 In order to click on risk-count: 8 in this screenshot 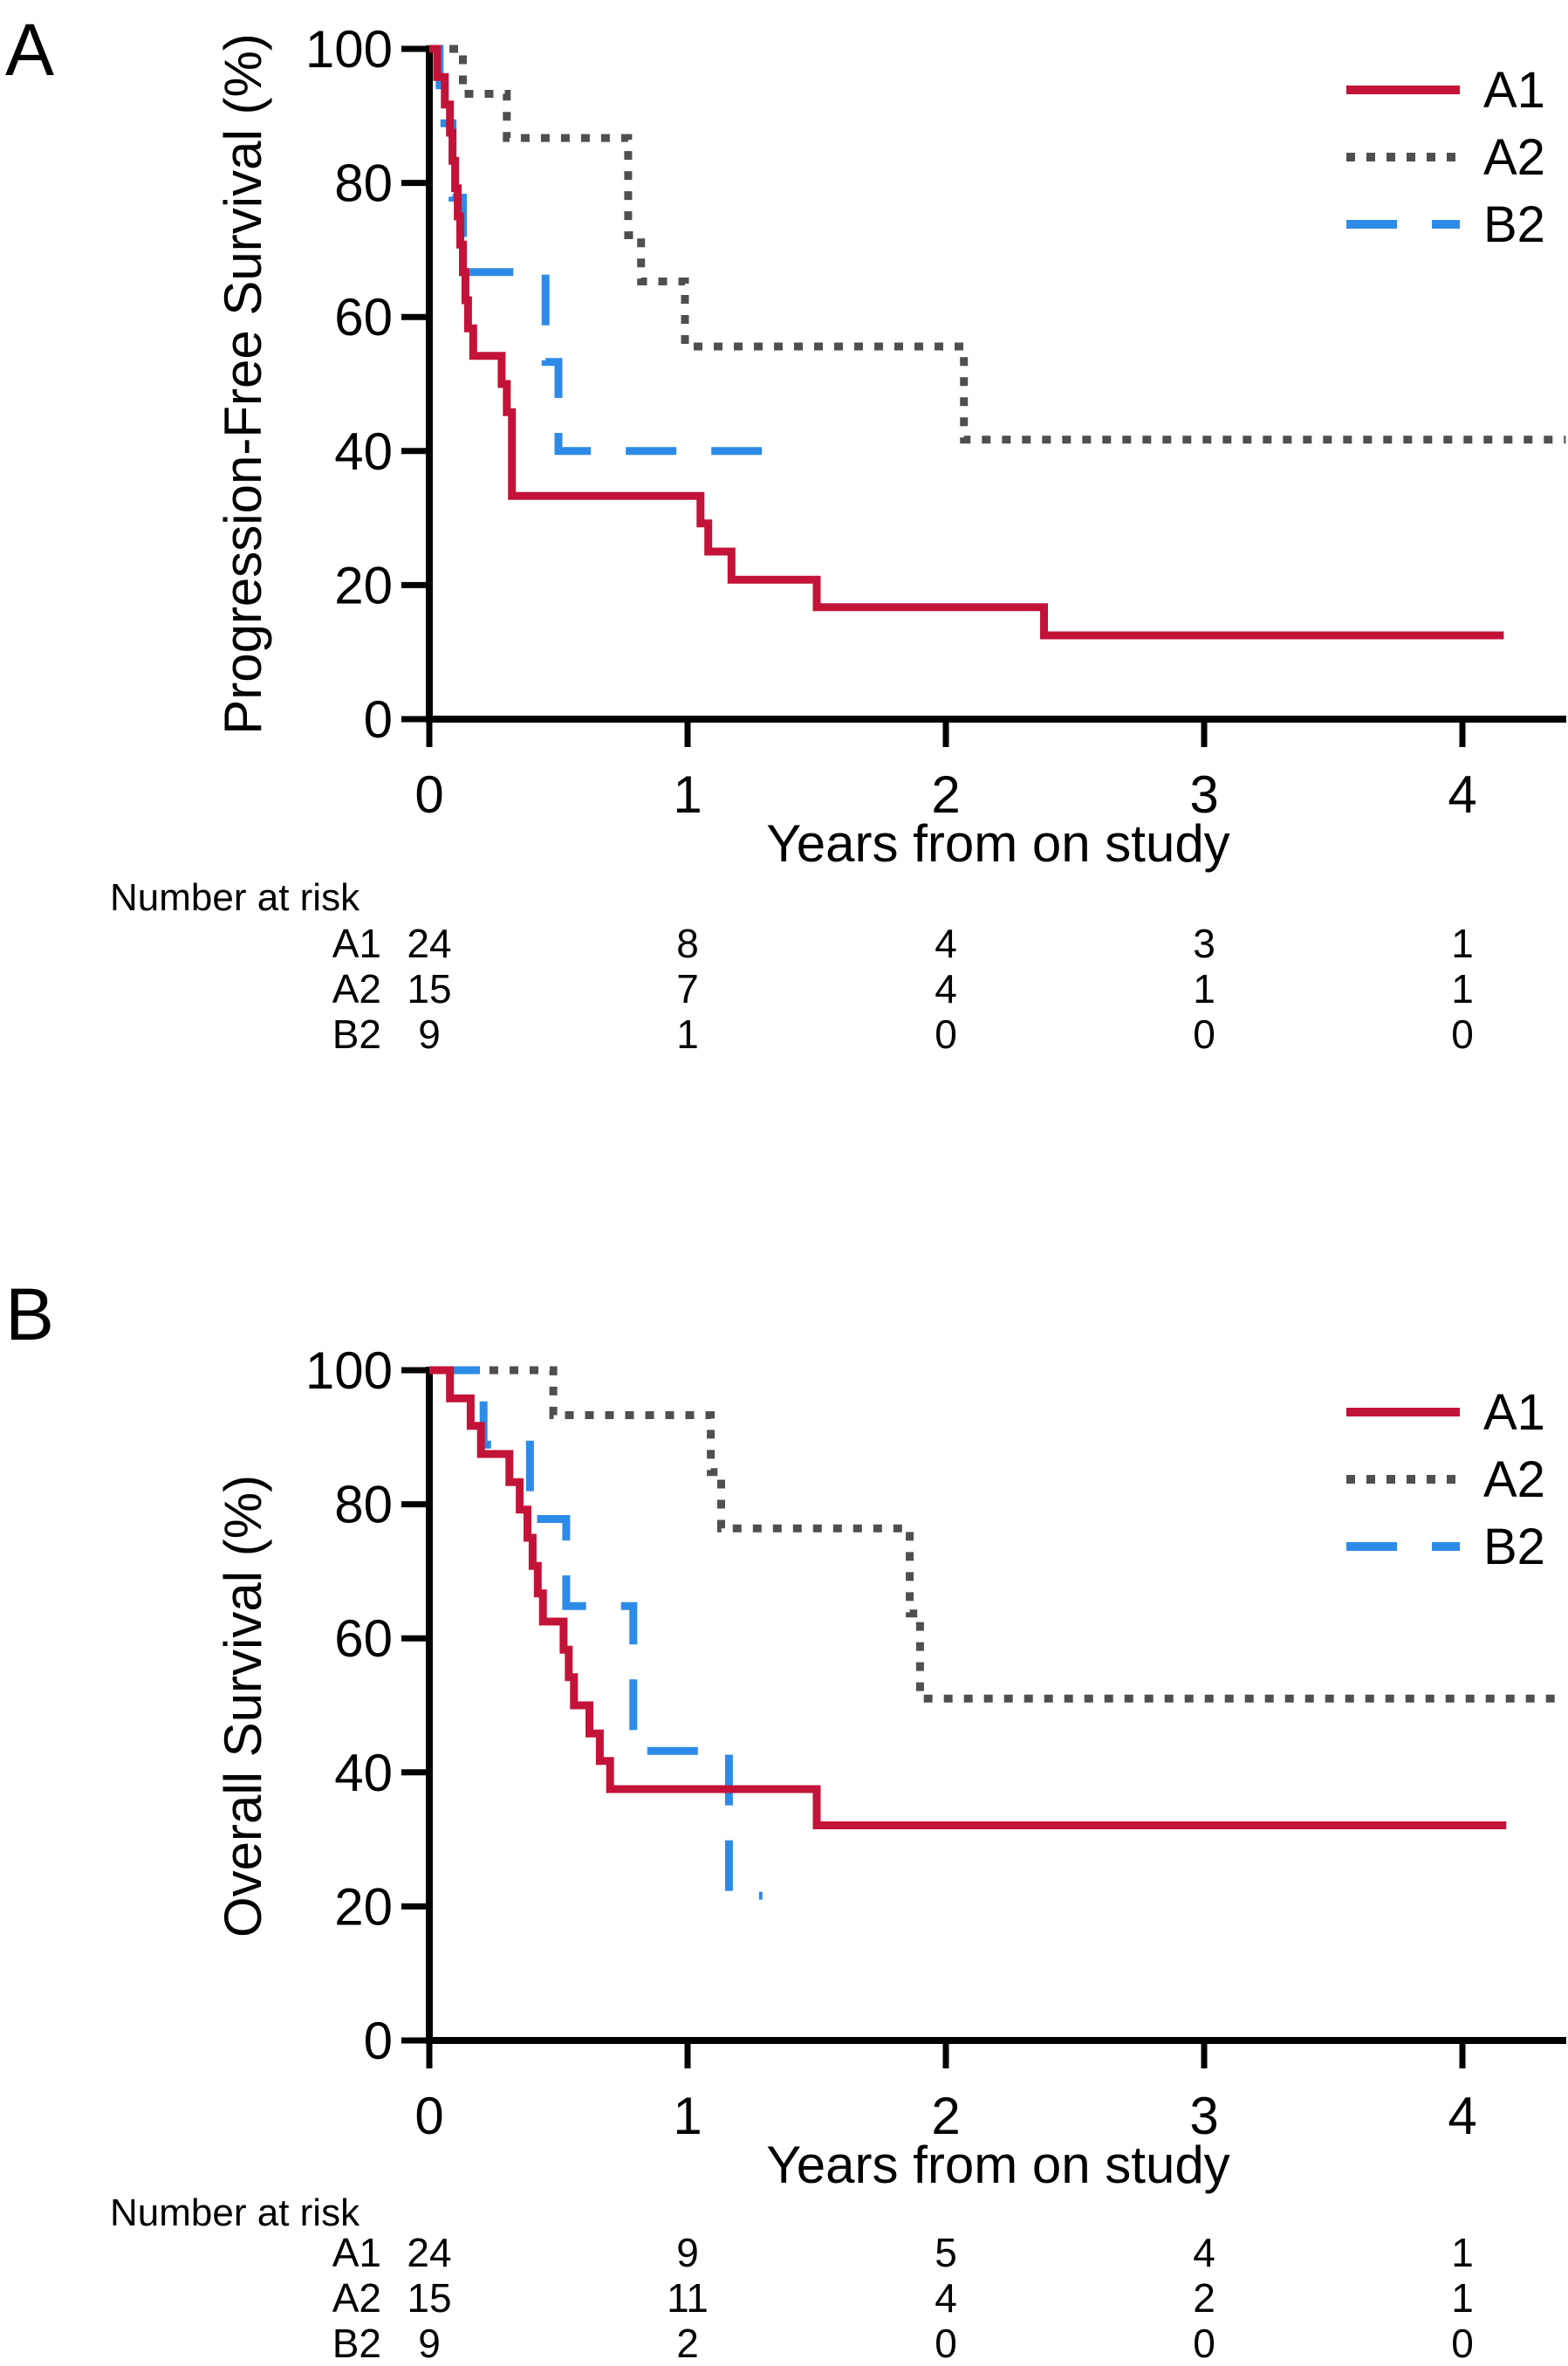, I will do `click(687, 943)`.